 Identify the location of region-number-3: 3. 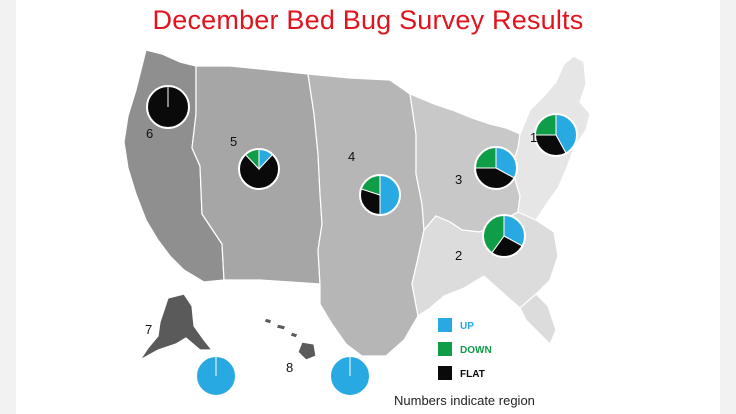
(458, 179).